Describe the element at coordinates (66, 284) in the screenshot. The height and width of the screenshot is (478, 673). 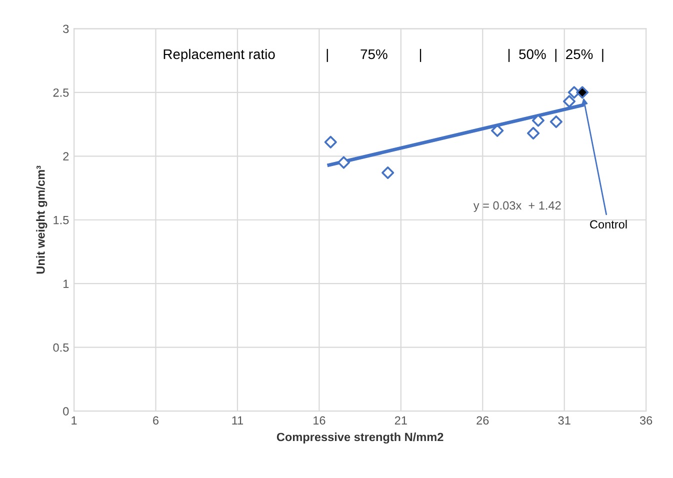
I see `y-tick-label: 1` at that location.